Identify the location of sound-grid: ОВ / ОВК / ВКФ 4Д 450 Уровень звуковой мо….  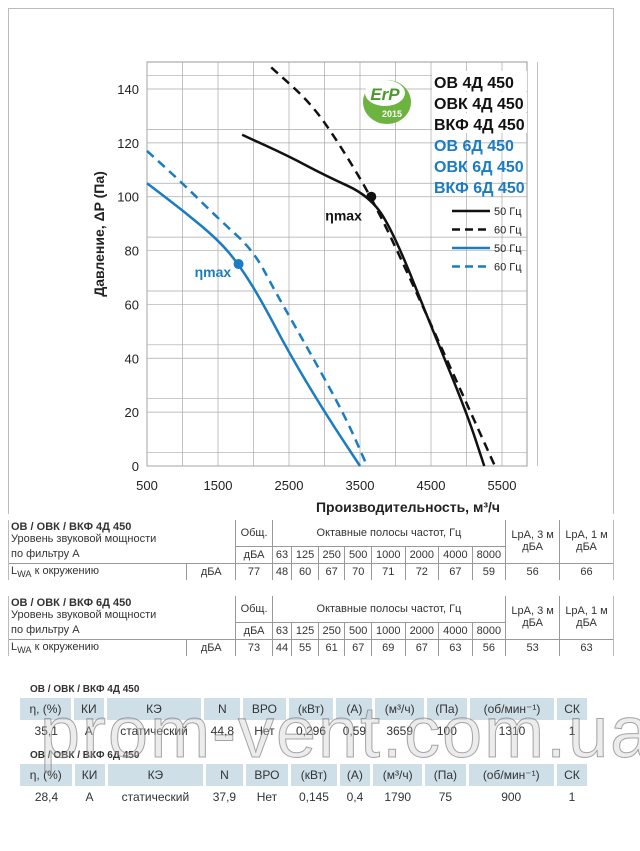
(311, 550).